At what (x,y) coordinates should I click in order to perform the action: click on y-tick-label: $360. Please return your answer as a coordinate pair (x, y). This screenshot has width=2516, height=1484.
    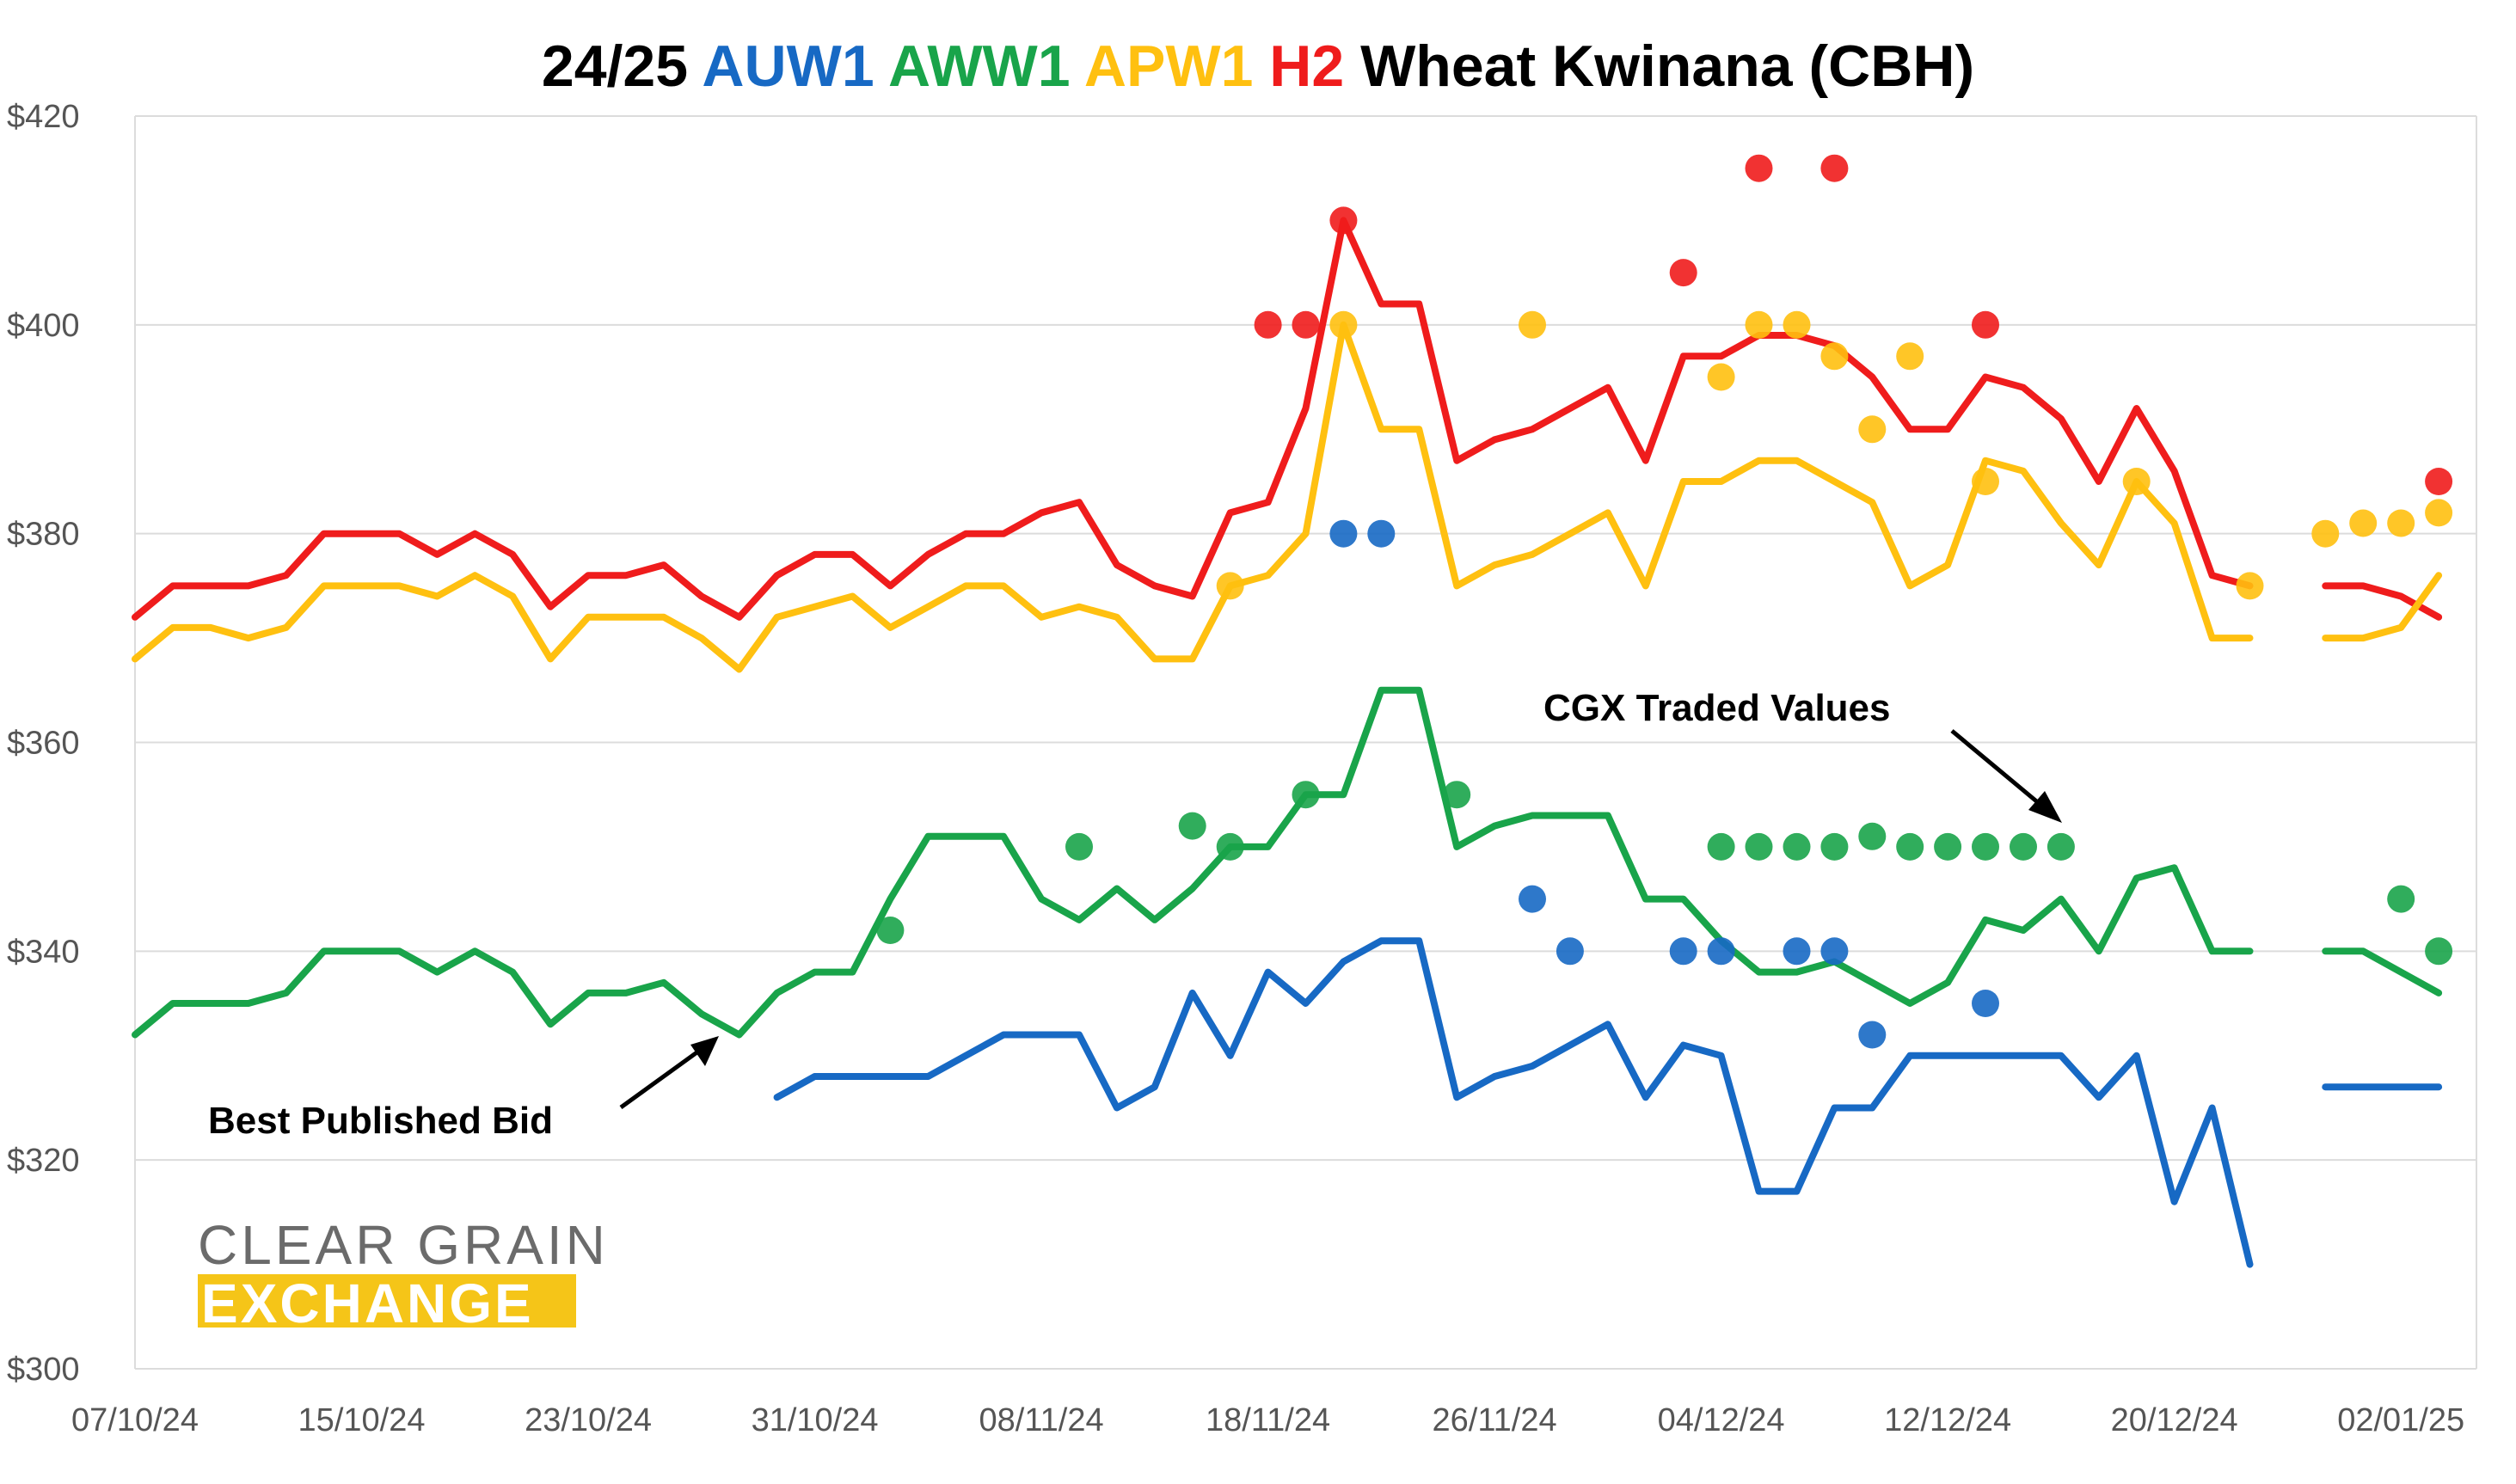
    Looking at the image, I should click on (43, 744).